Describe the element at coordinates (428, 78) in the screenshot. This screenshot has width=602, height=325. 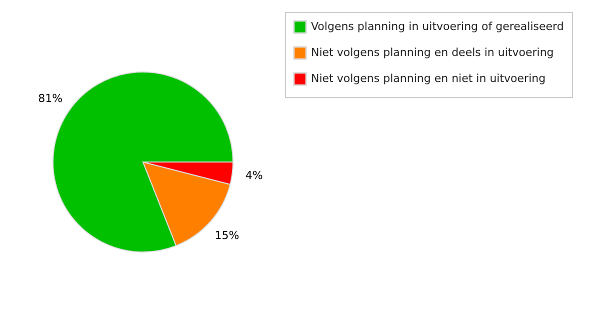
I see `legend-label: Niet volgens planning en niet in uitvoering` at that location.